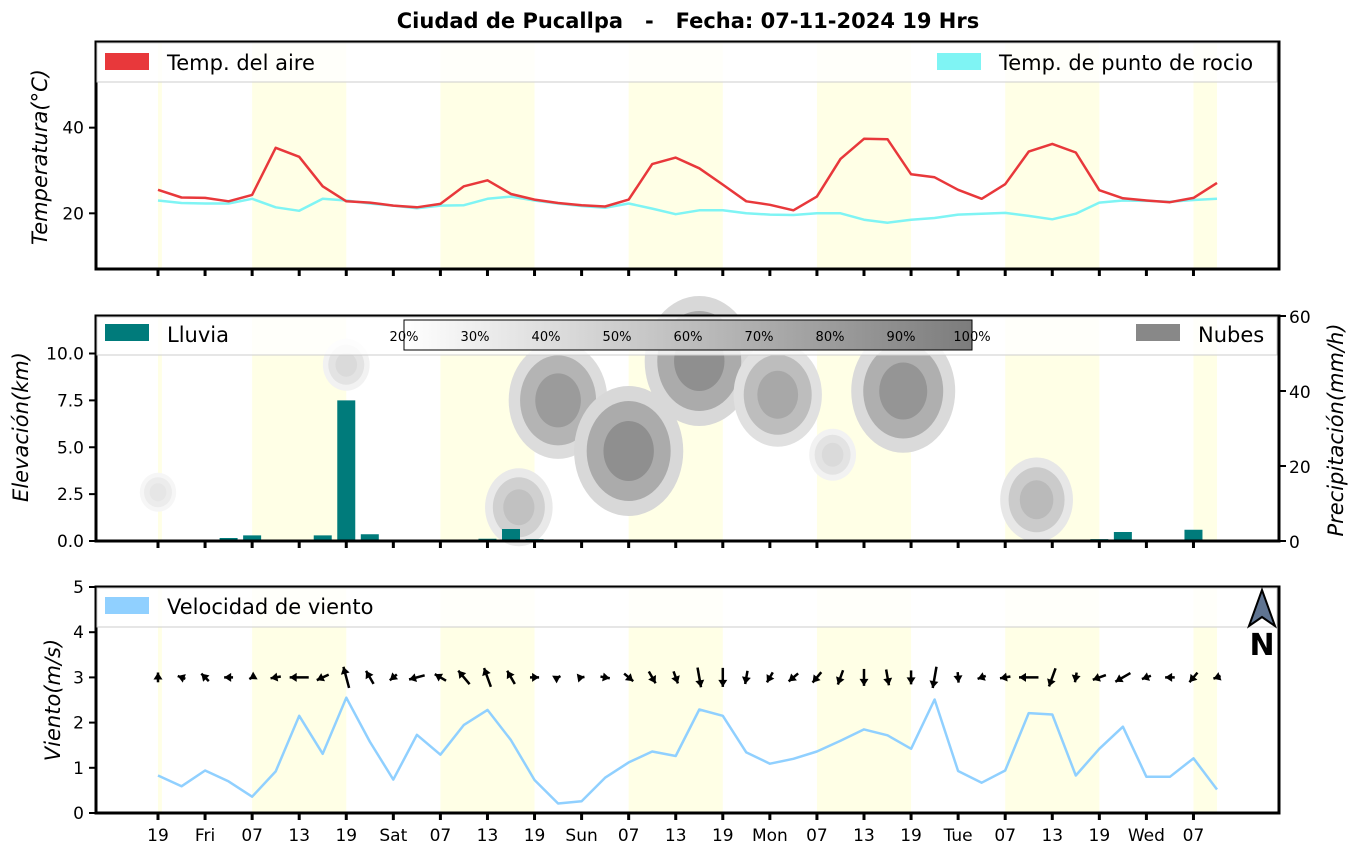 The height and width of the screenshot is (854, 1360). What do you see at coordinates (617, 337) in the screenshot?
I see `colorbar-label: 50%` at bounding box center [617, 337].